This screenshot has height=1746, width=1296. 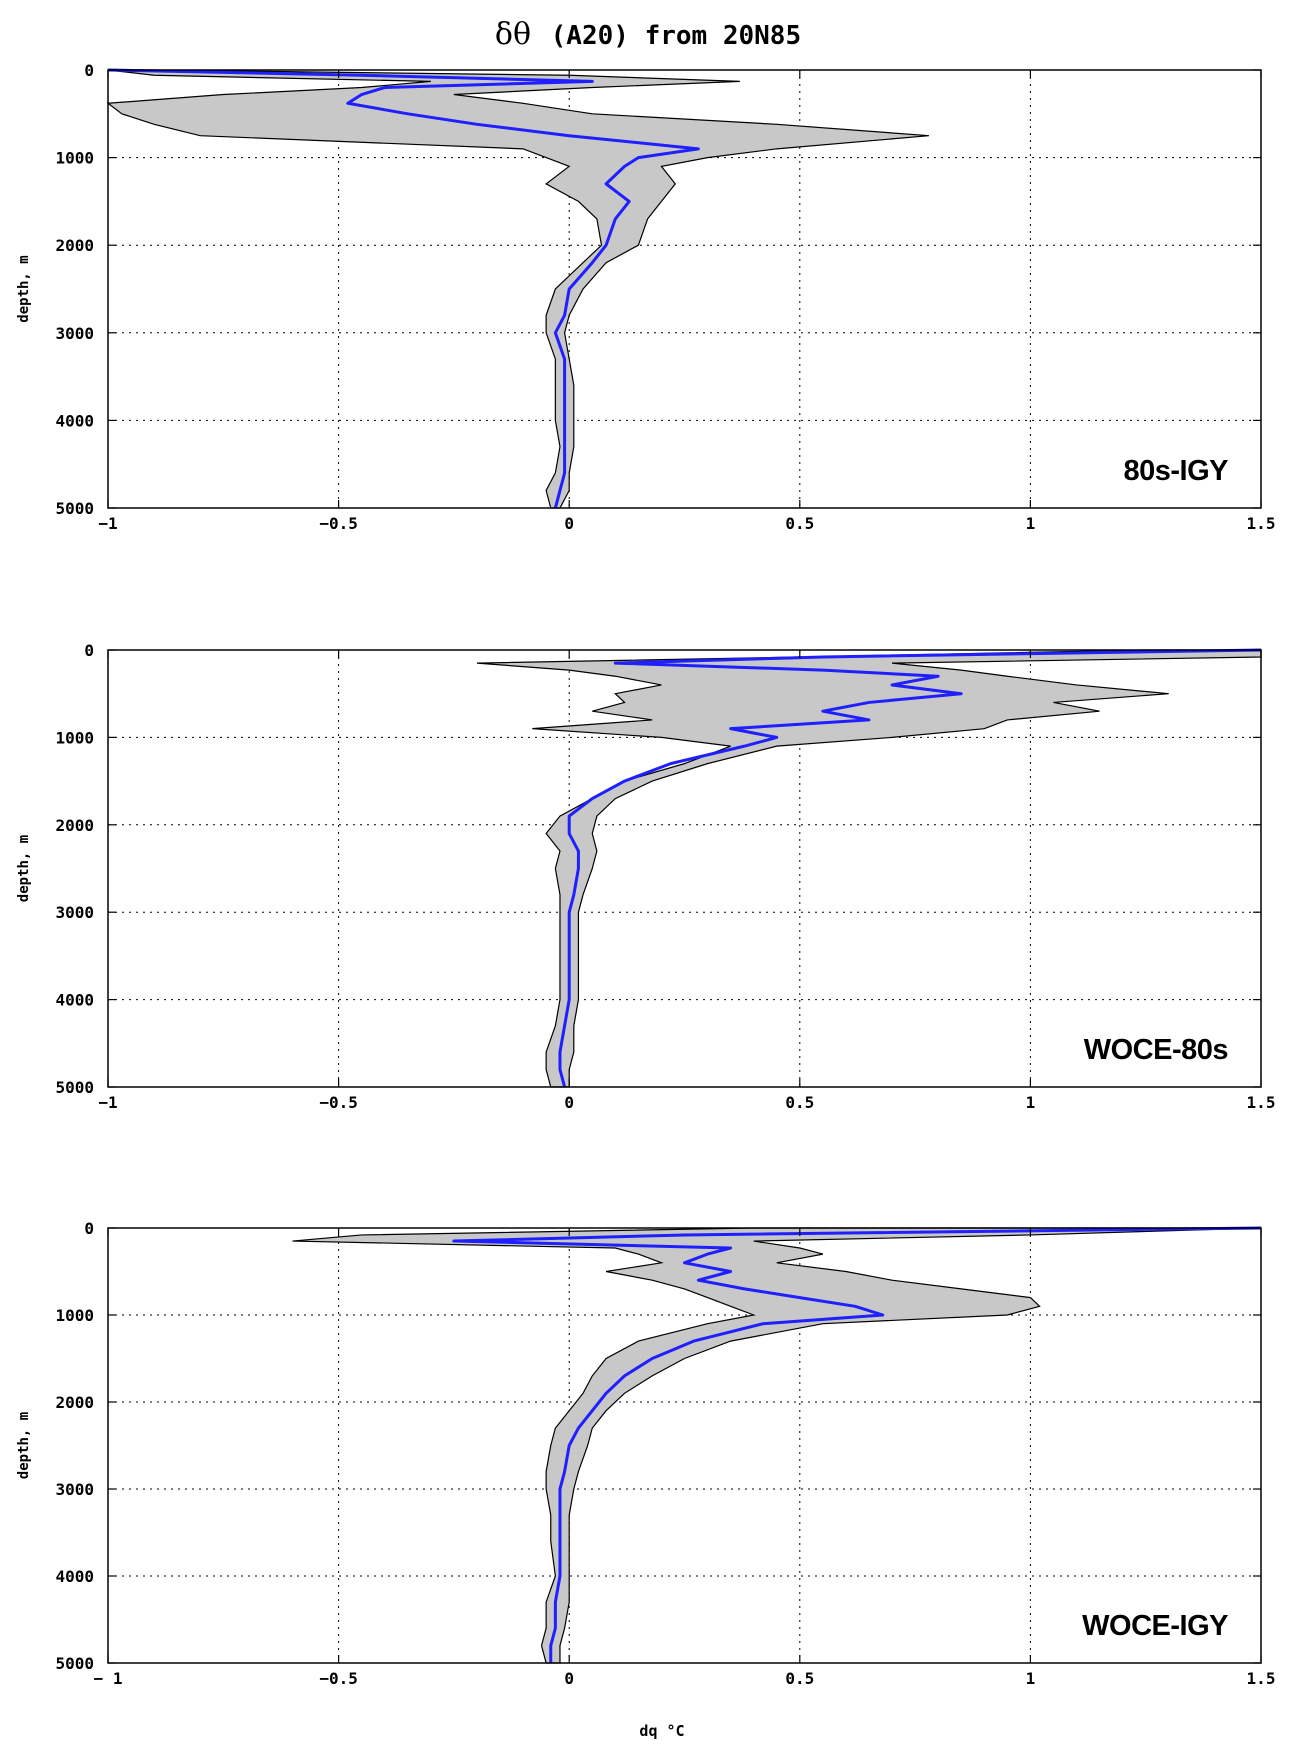 I want to click on chart-title-rest: (A20) from 20N85, so click(x=676, y=36).